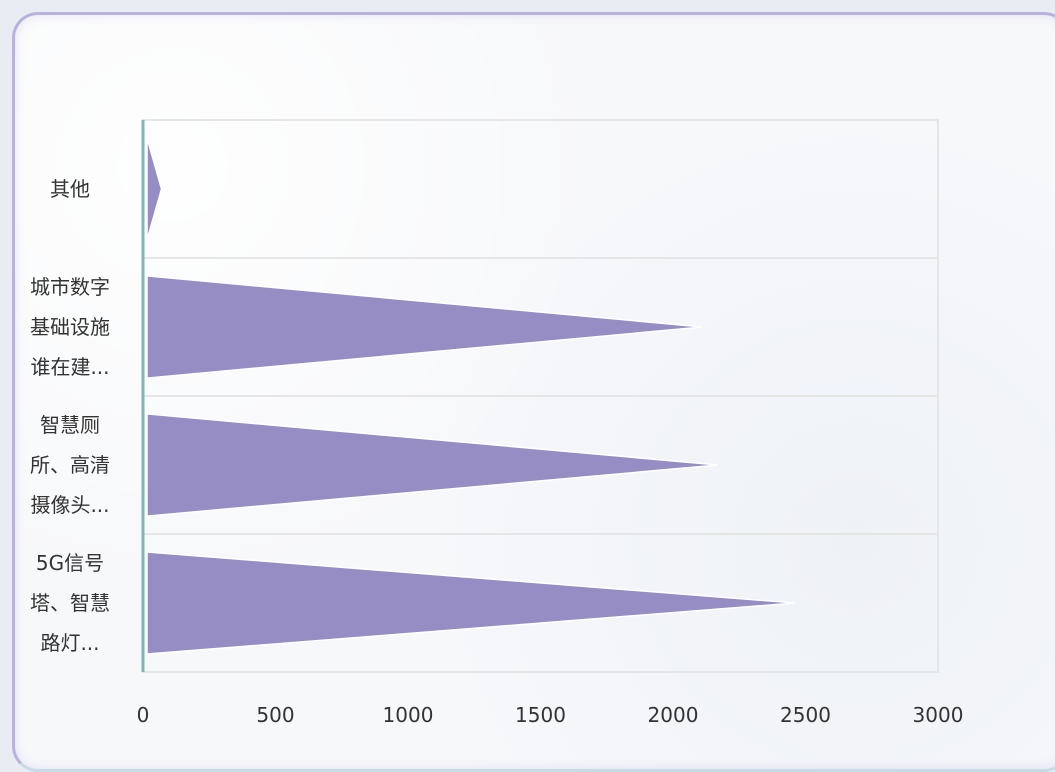 The image size is (1055, 772). I want to click on x-tick-label: 1000, so click(408, 715).